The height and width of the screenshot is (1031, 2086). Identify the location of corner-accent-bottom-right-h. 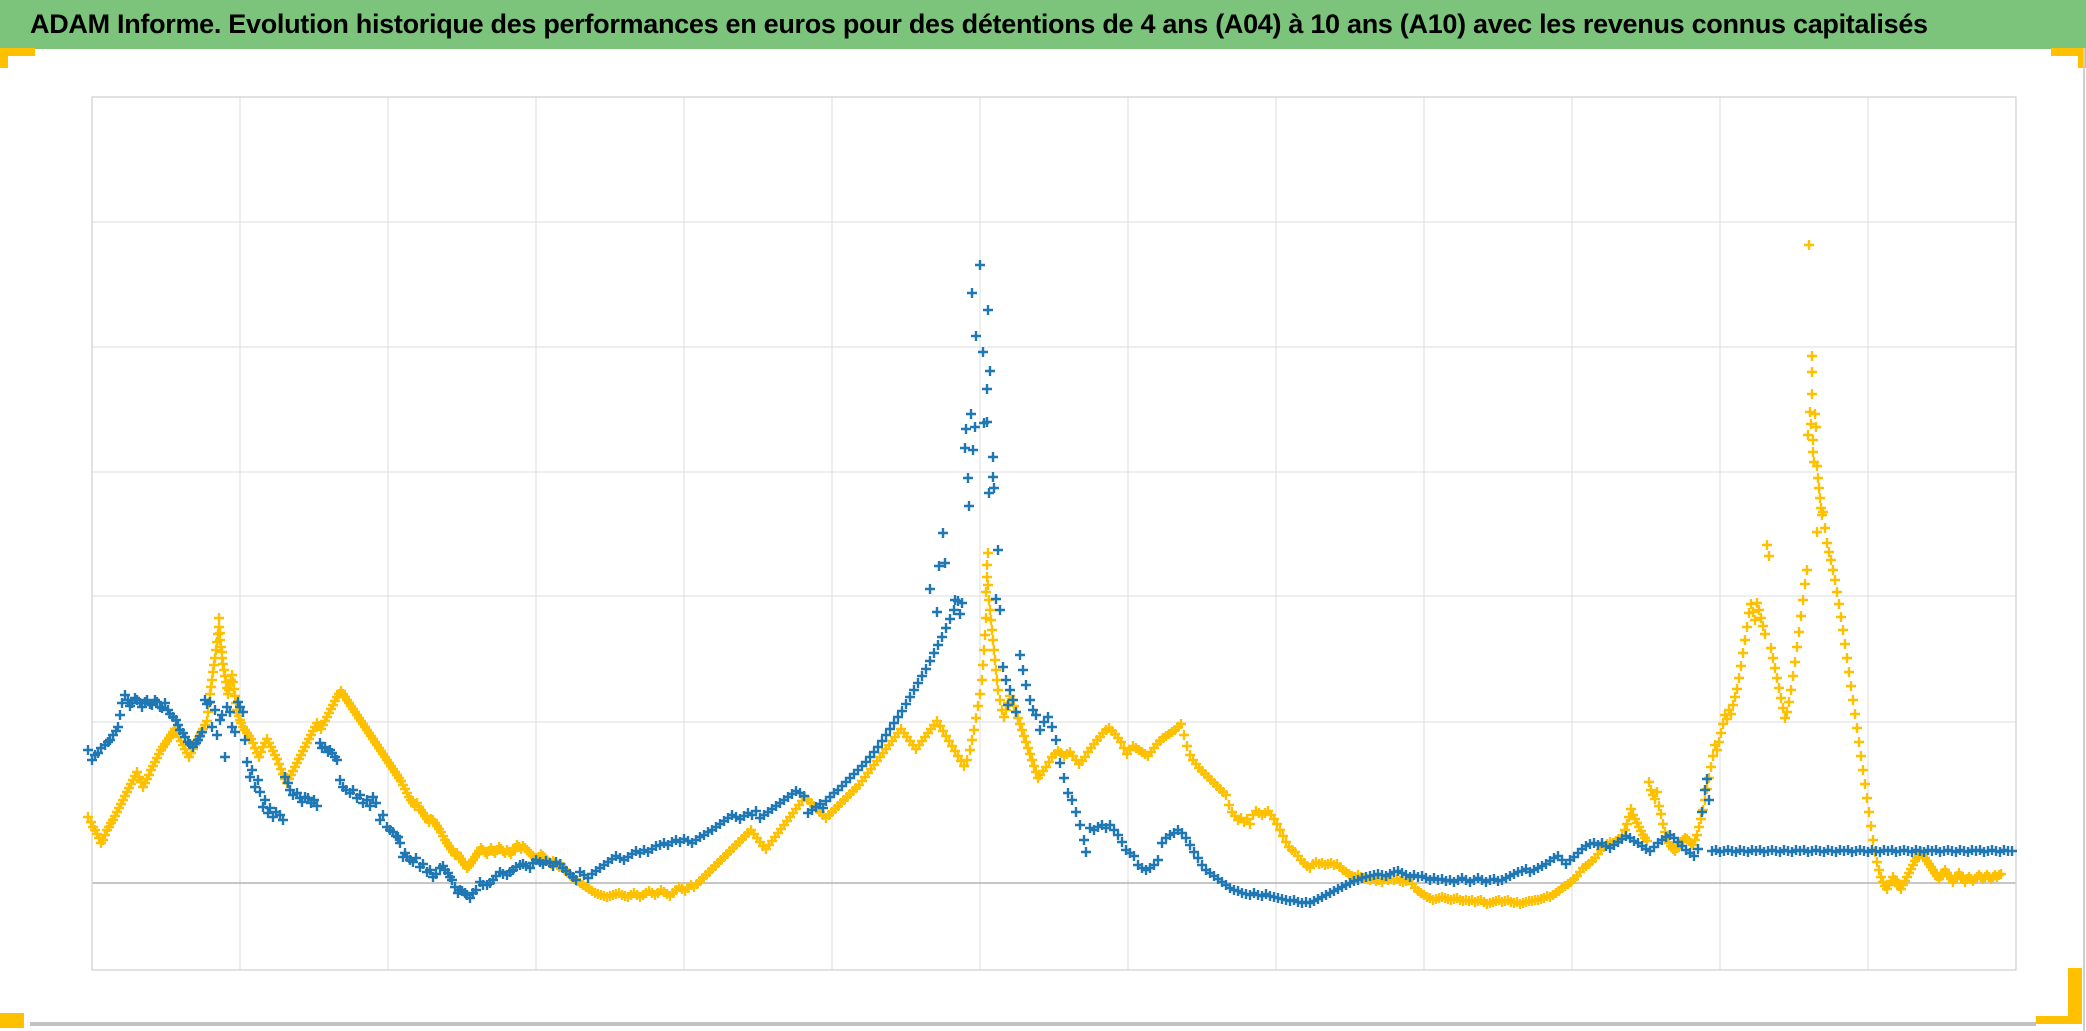
(2059, 1020).